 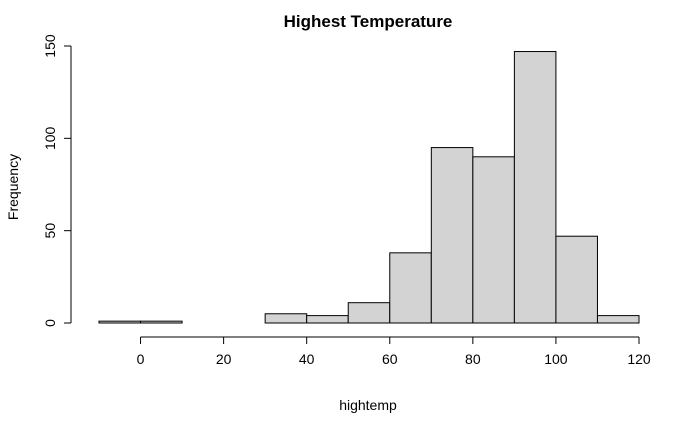 I want to click on y-tick-label: 50, so click(x=50, y=231).